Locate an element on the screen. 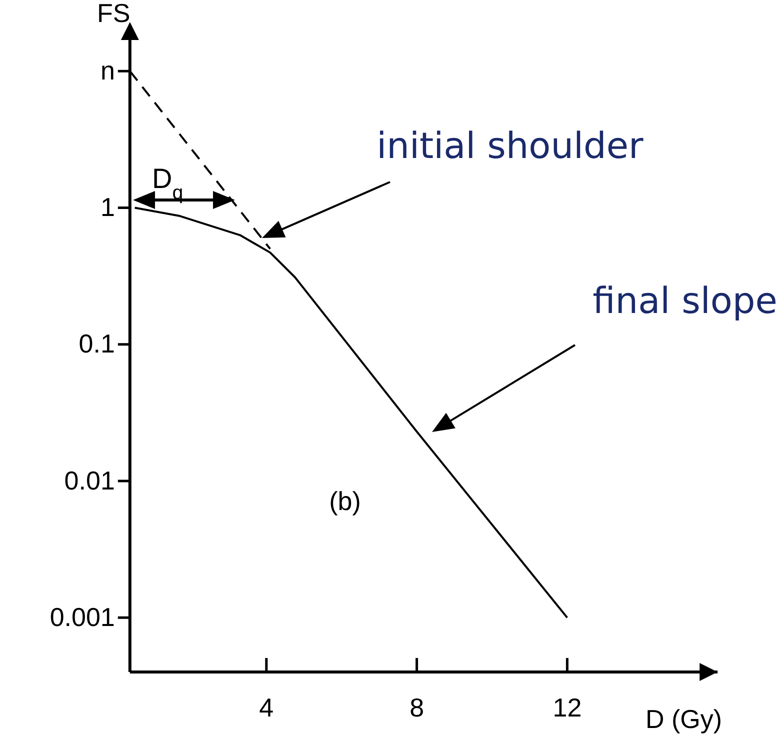  x-tick-label: 8 is located at coordinates (417, 707).